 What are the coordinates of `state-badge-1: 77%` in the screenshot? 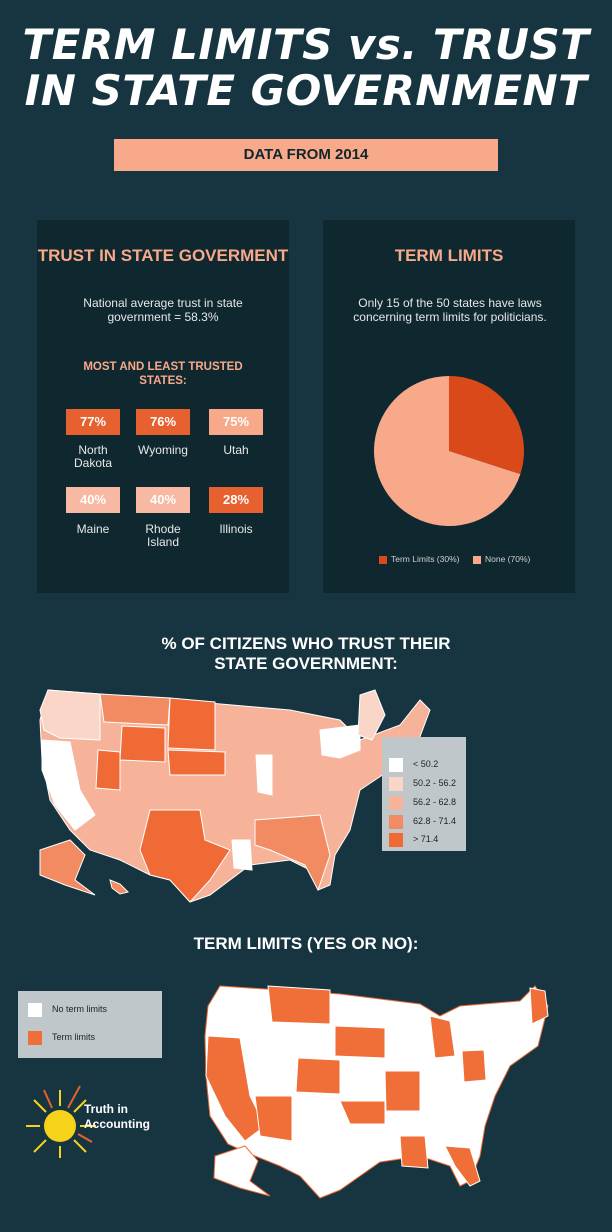 It's located at (93, 422).